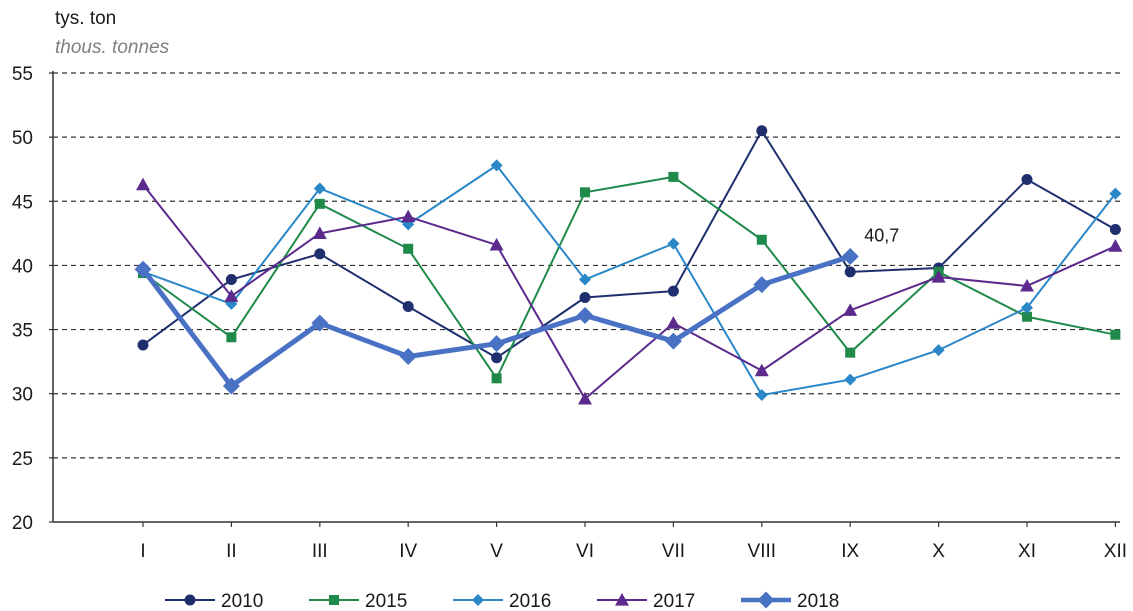 This screenshot has height=611, width=1133. Describe the element at coordinates (22, 266) in the screenshot. I see `y-tick-label: 40` at that location.